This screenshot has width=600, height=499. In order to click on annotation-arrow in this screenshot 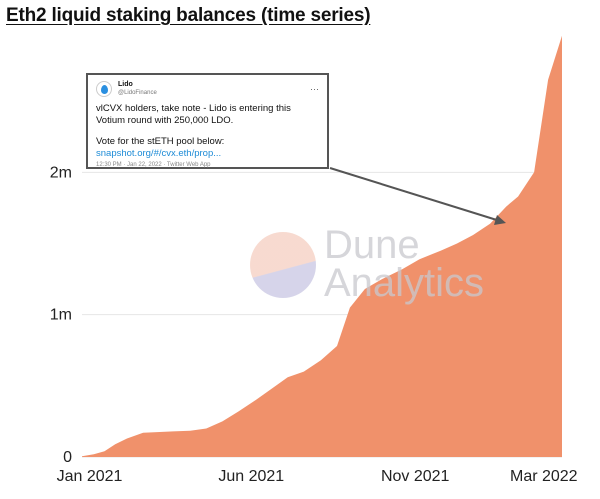, I will do `click(415, 194)`.